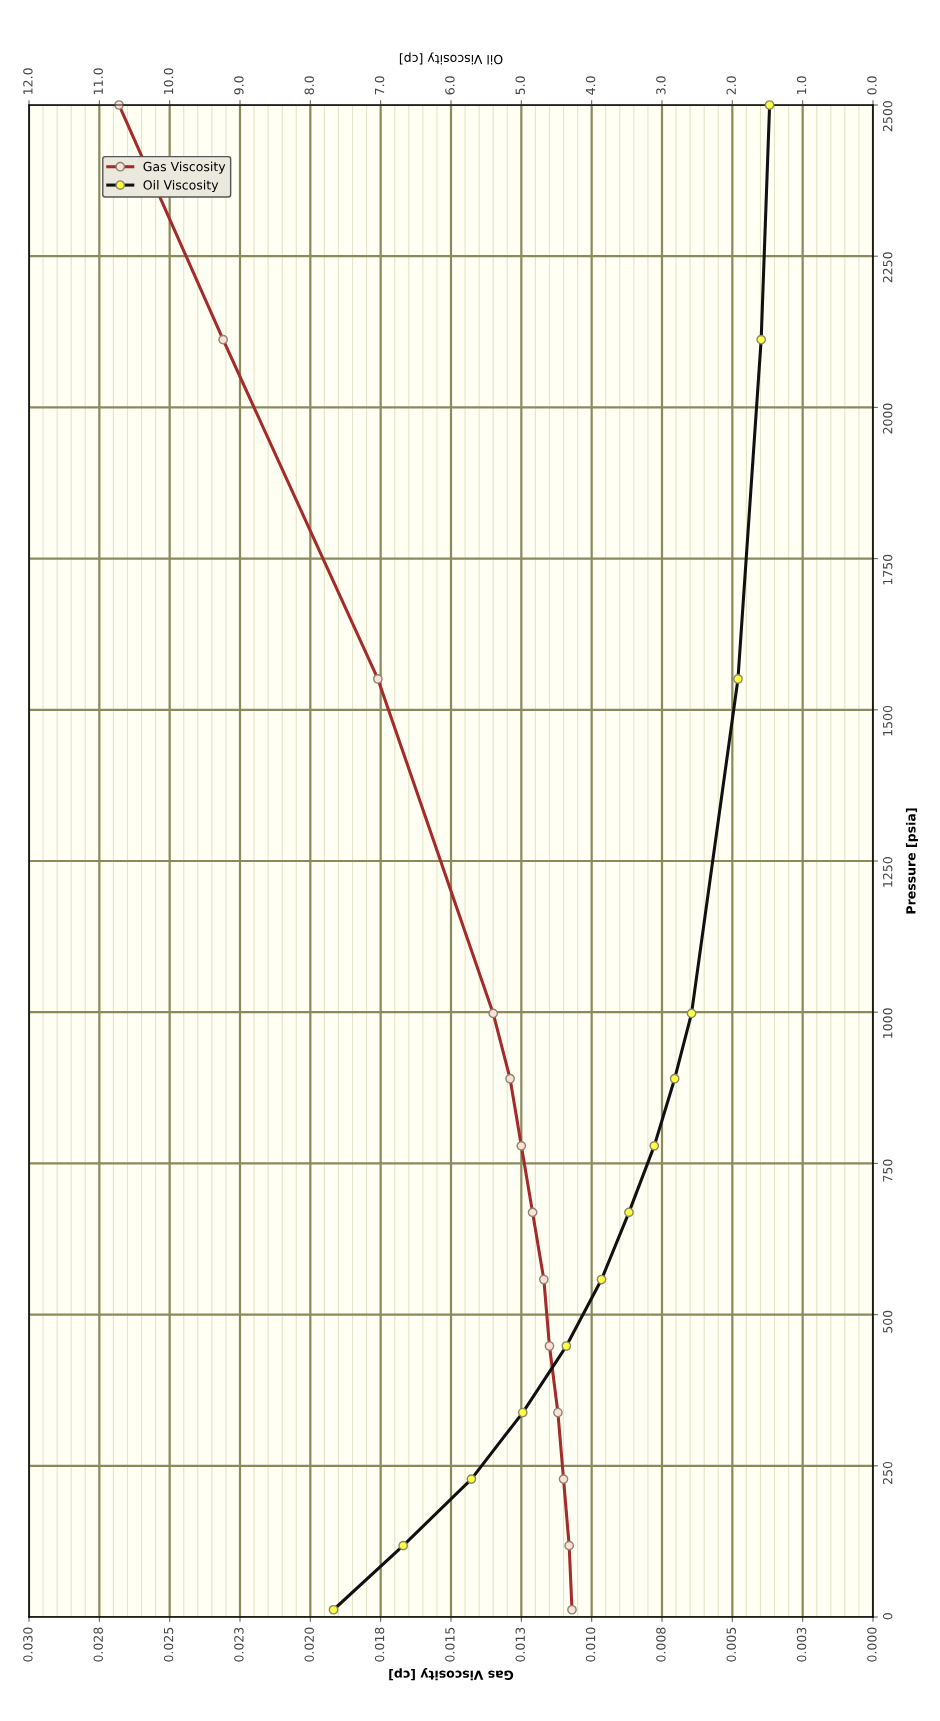 Image resolution: width=940 pixels, height=1721 pixels. Describe the element at coordinates (912, 861) in the screenshot. I see `y-axis-title: Pressure [psia]` at that location.